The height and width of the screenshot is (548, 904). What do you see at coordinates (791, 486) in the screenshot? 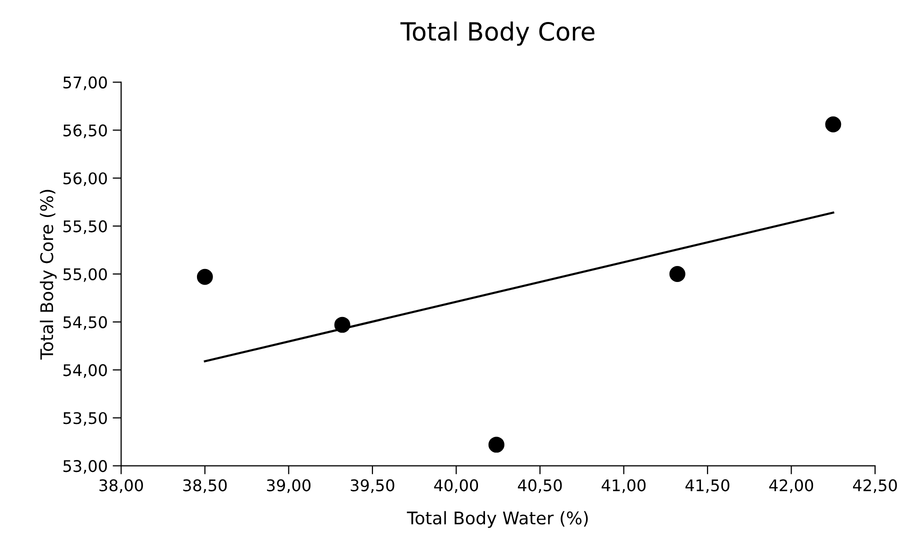
I see `x-tick-label: 42,00` at bounding box center [791, 486].